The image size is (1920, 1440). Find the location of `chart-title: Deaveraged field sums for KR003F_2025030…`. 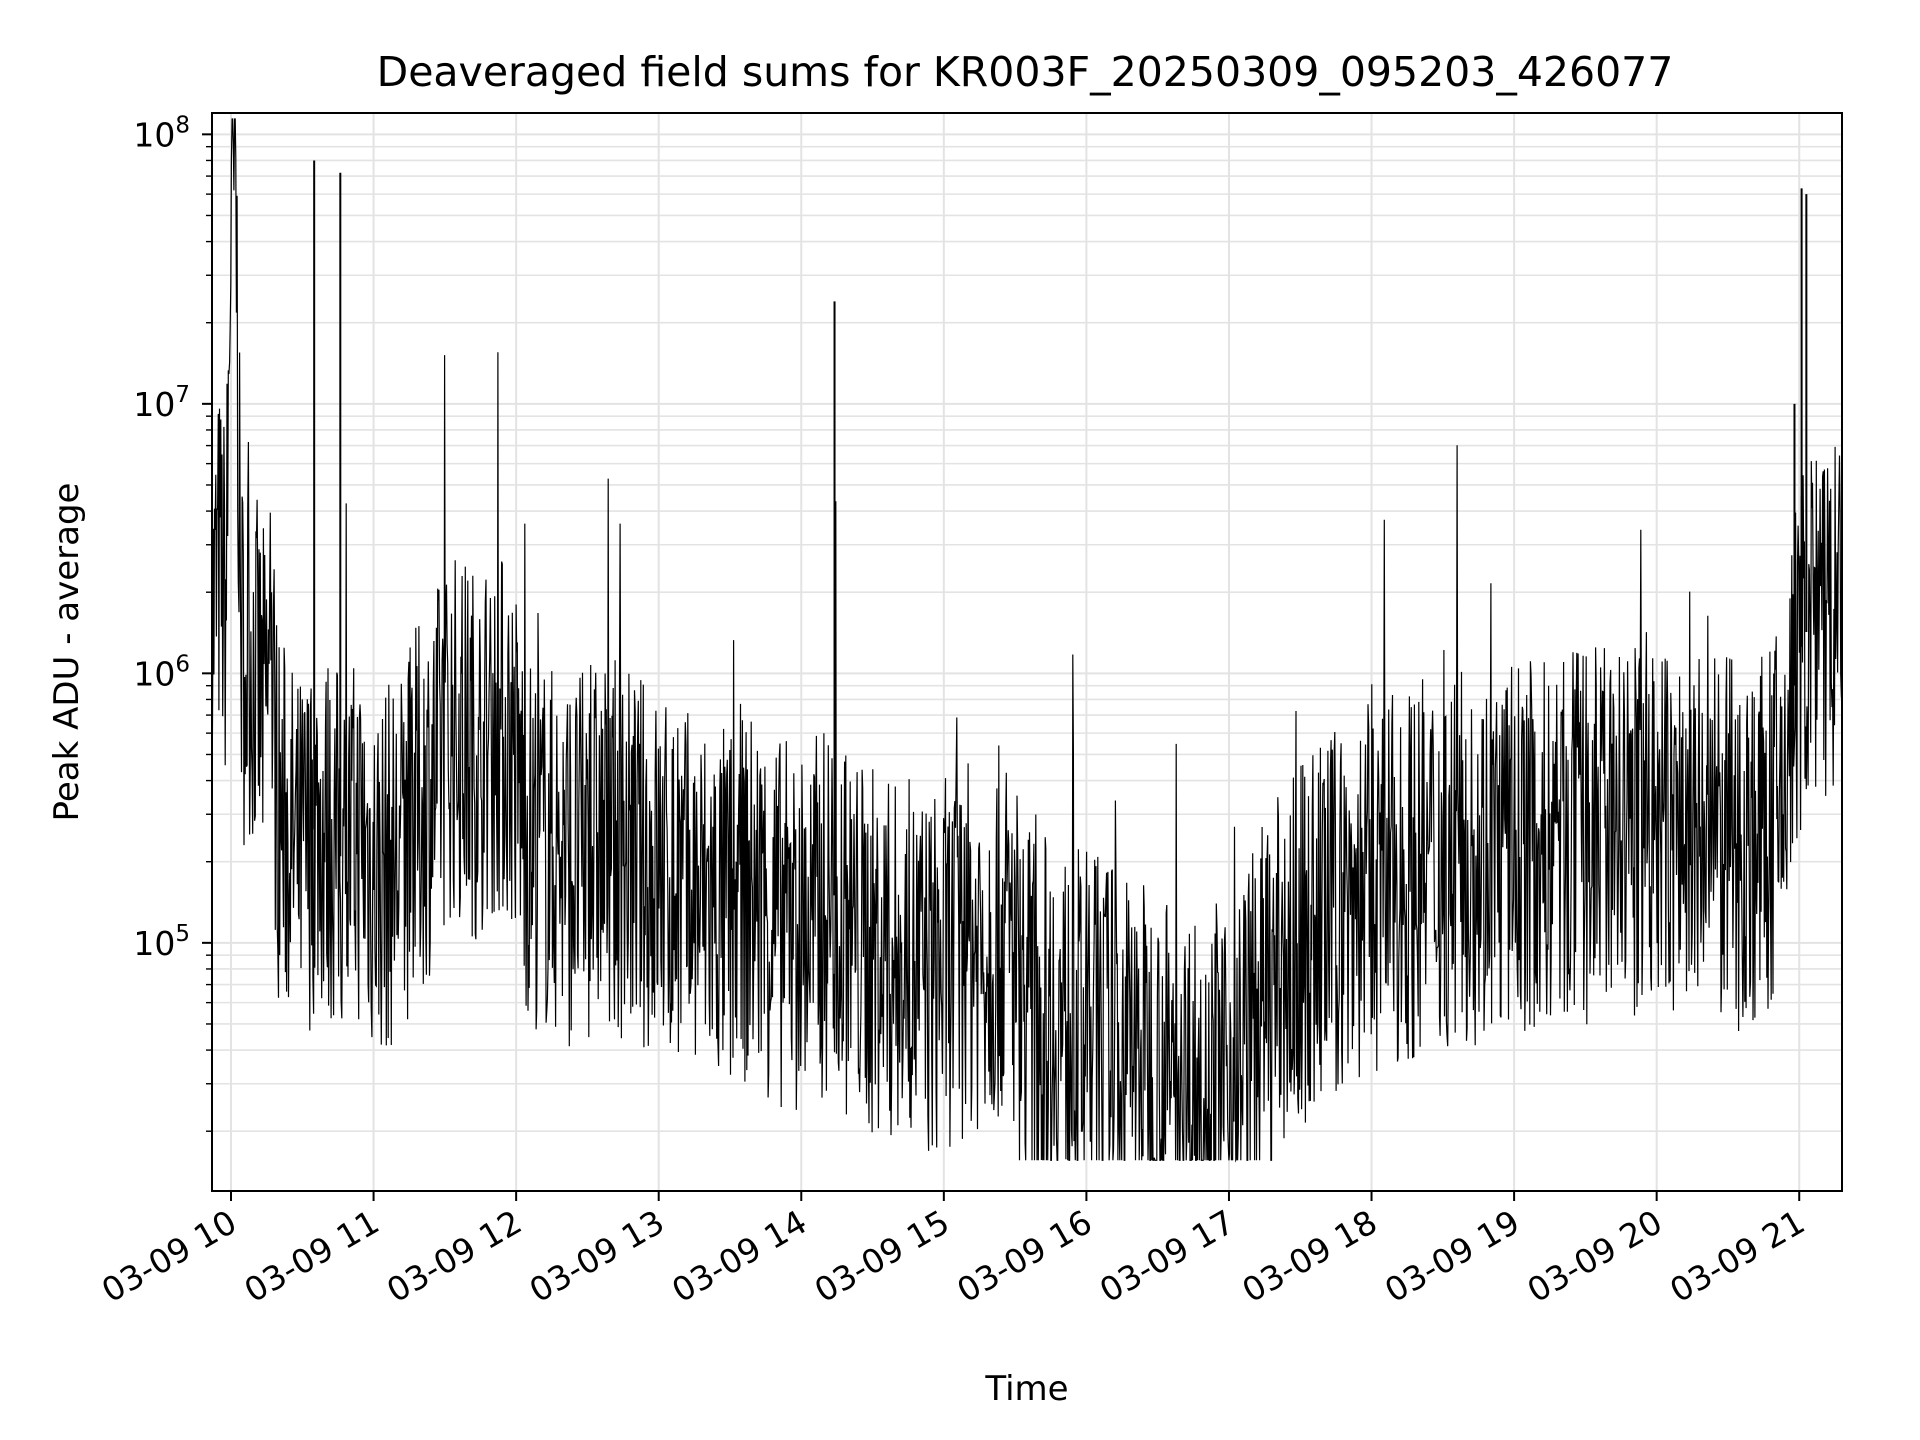

chart-title: Deaveraged field sums for KR003F_2025030… is located at coordinates (1025, 72).